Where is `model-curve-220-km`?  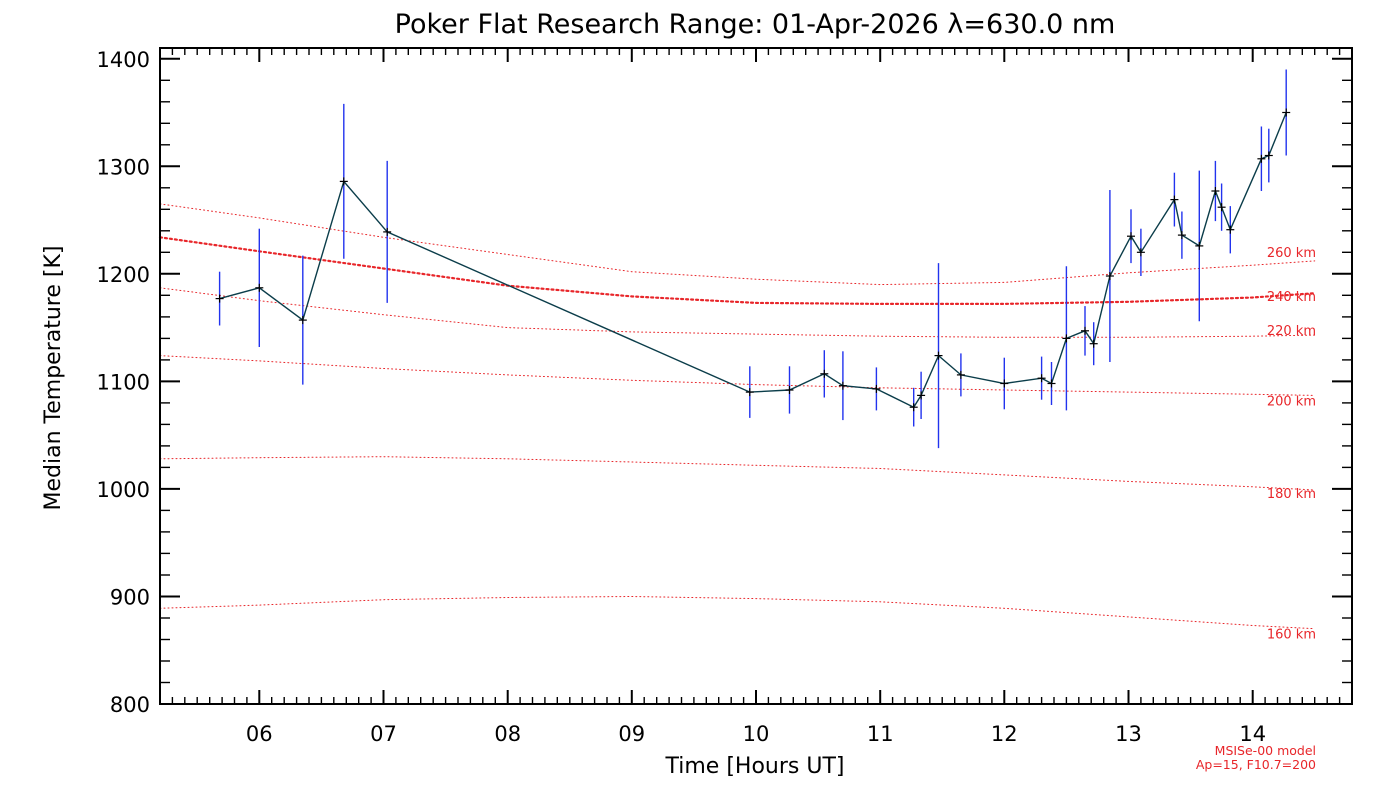 model-curve-220-km is located at coordinates (737, 312).